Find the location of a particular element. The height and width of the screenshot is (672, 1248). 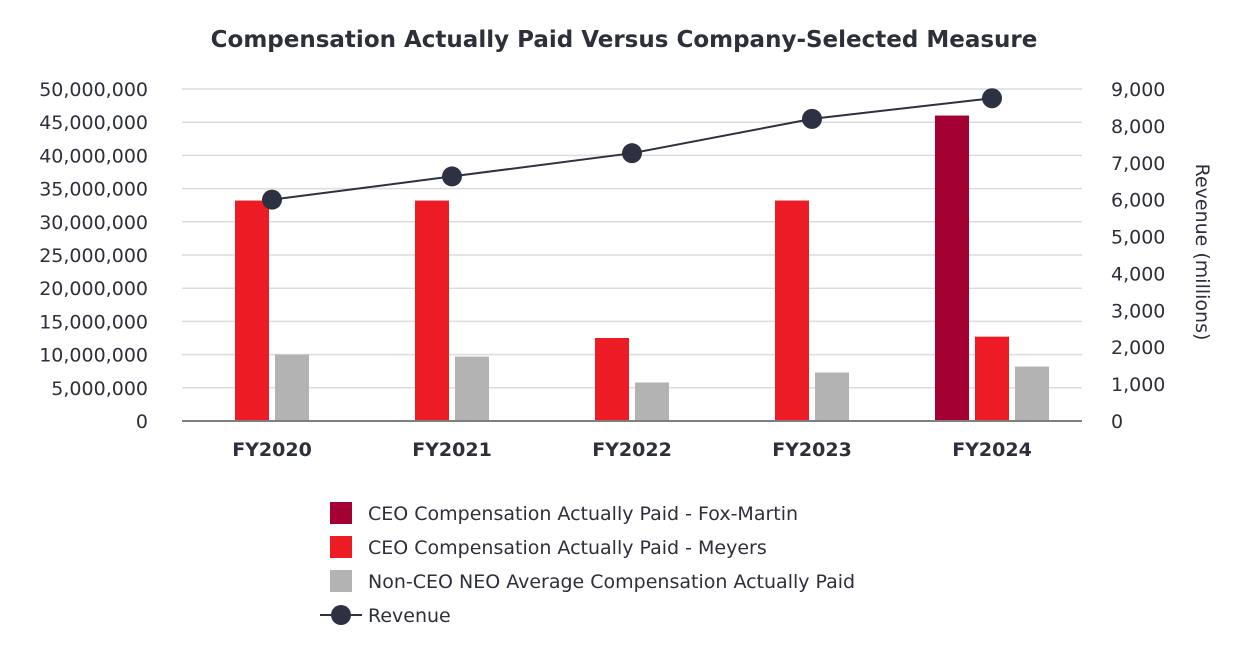

category-label: FY2022 is located at coordinates (632, 450).